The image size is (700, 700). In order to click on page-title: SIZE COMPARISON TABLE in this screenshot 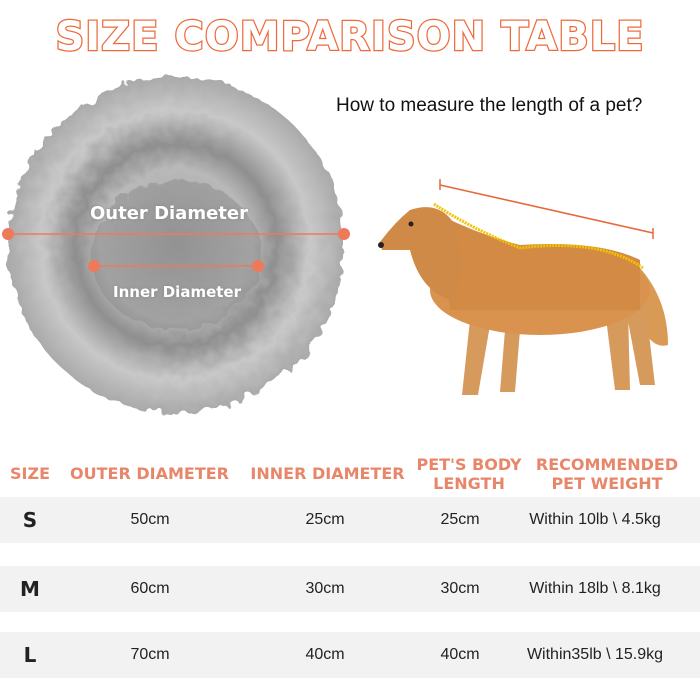, I will do `click(349, 37)`.